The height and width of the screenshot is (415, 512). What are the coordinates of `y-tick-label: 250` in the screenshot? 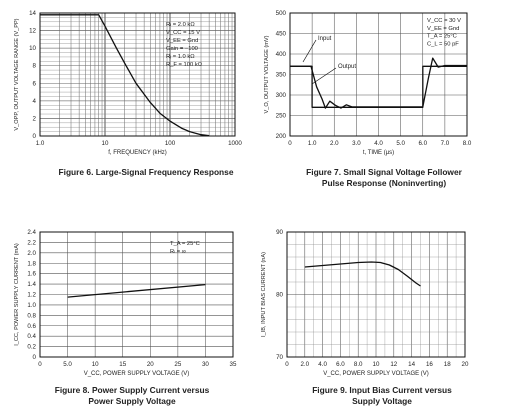 It's located at (281, 116).